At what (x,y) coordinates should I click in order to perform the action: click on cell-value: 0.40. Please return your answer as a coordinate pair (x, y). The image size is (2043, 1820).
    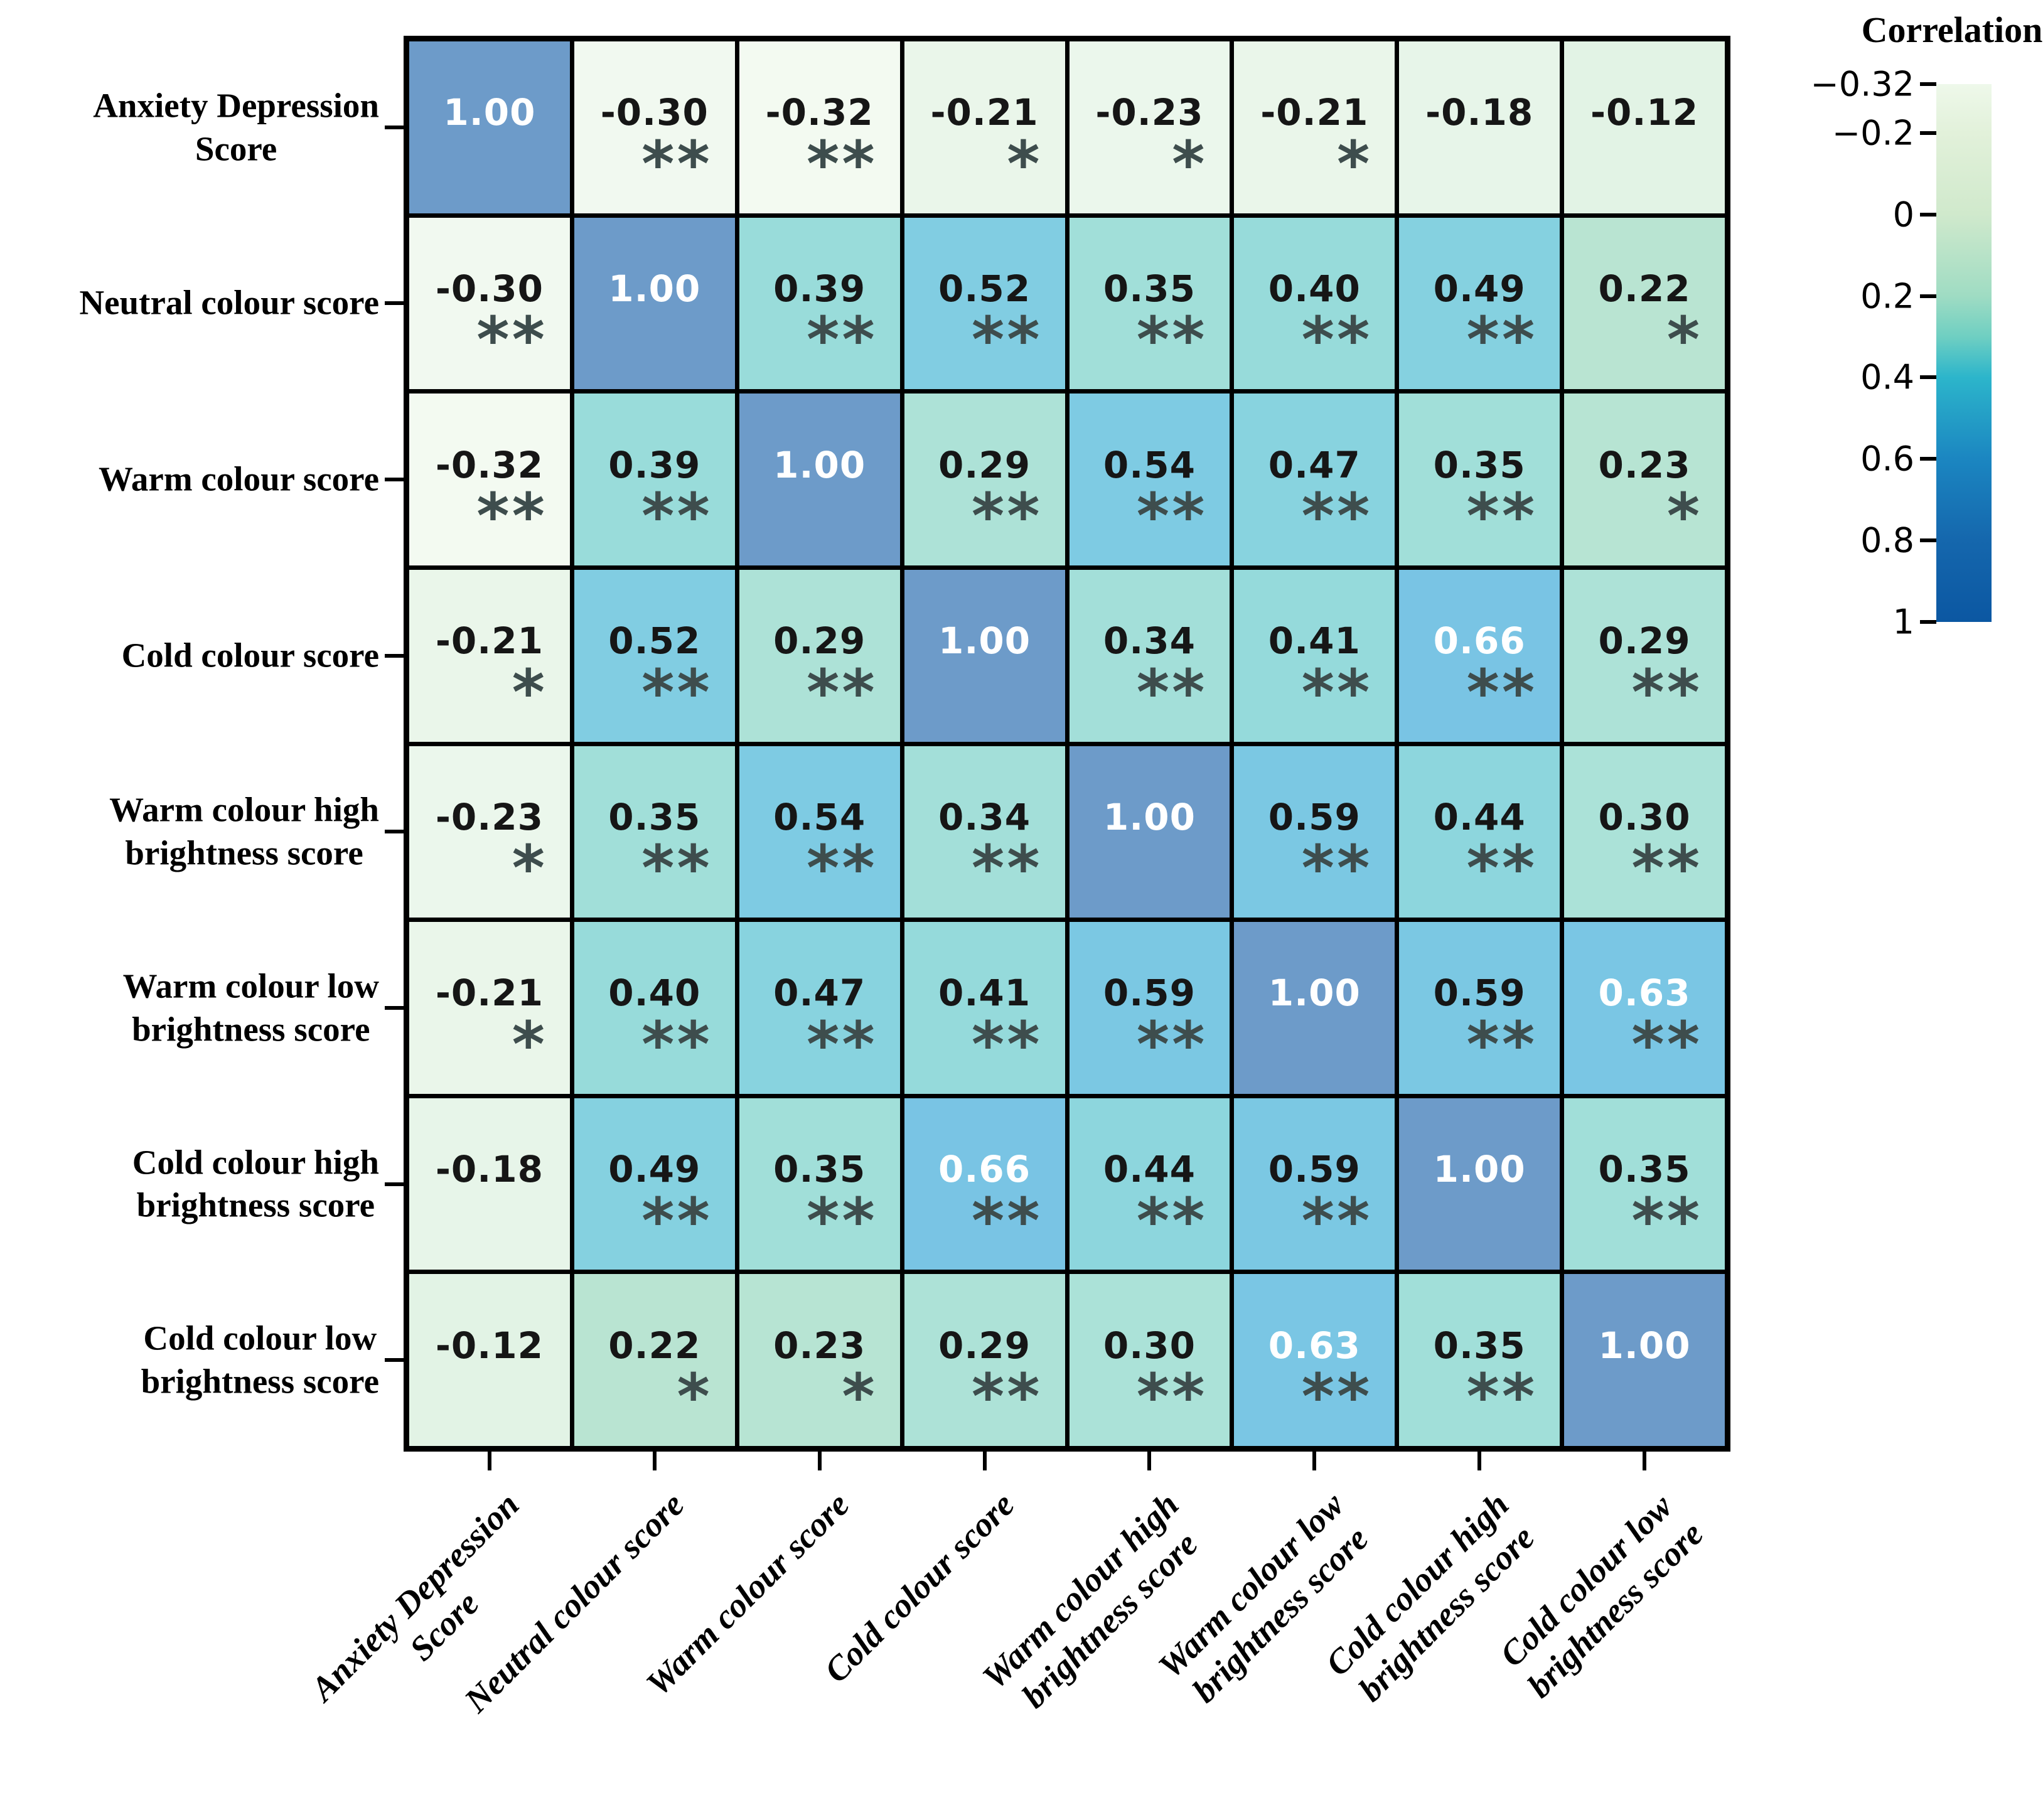
    Looking at the image, I should click on (1314, 288).